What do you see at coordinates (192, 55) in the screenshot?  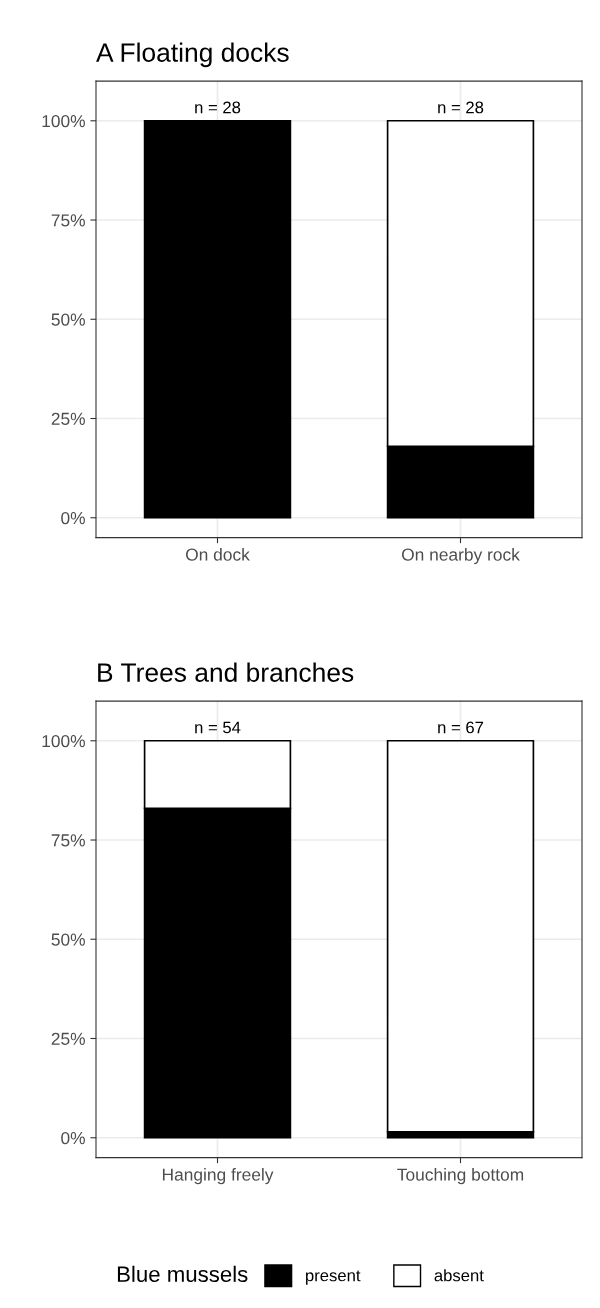 I see `chart-title: A Floating docks` at bounding box center [192, 55].